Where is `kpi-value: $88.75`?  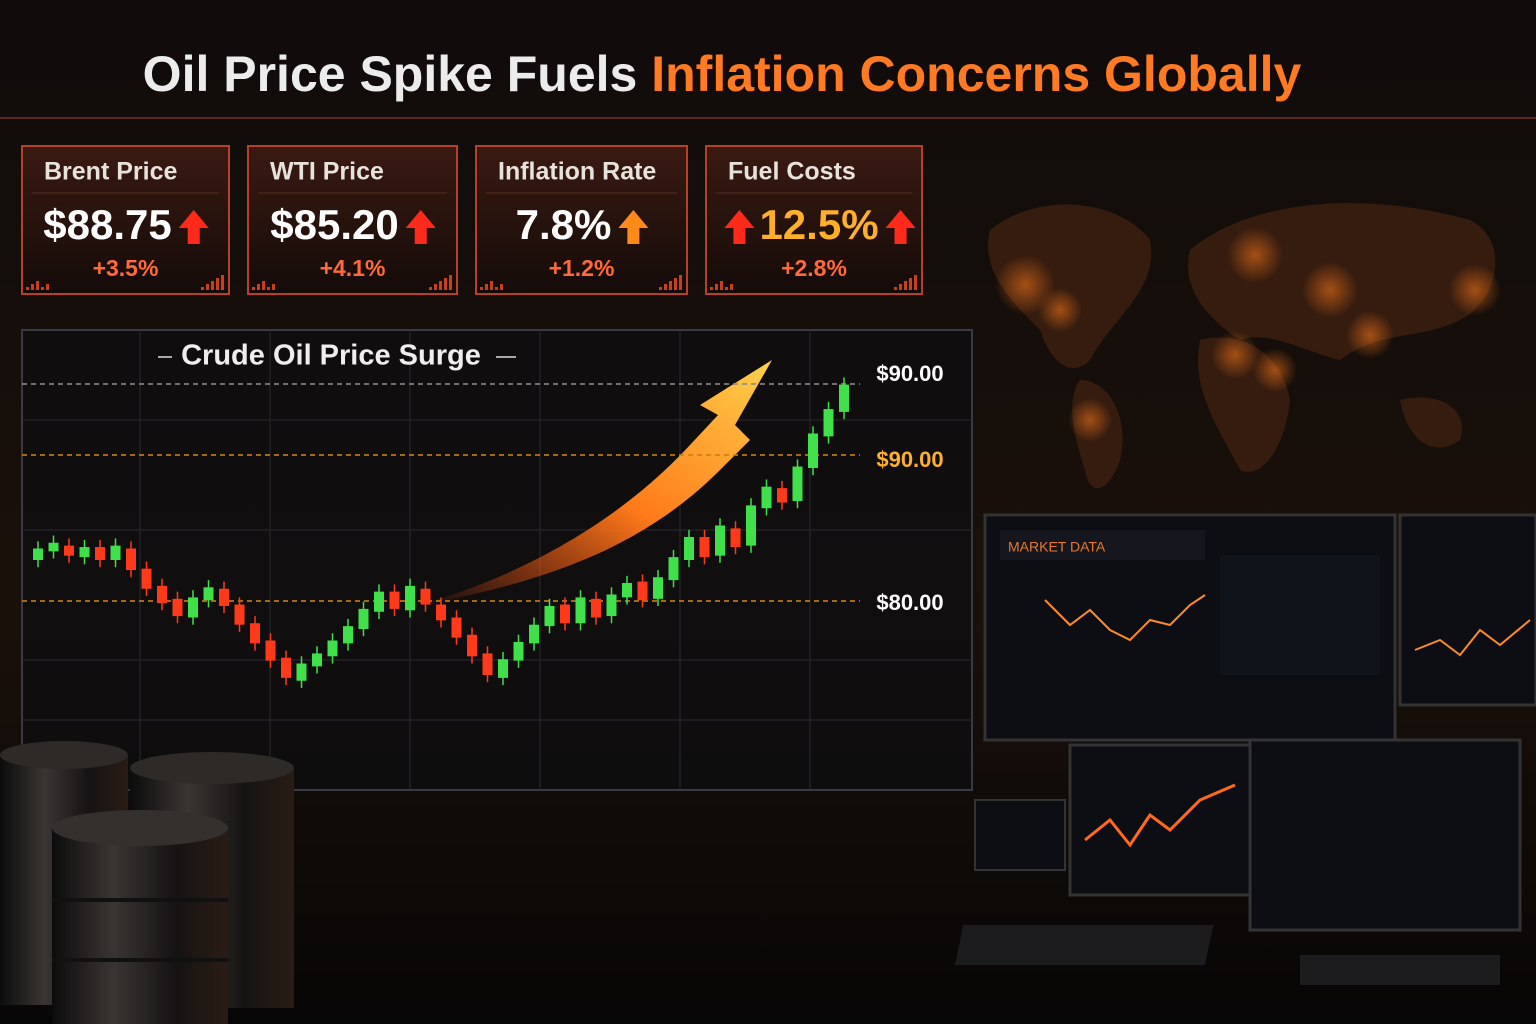
kpi-value: $88.75 is located at coordinates (107, 224).